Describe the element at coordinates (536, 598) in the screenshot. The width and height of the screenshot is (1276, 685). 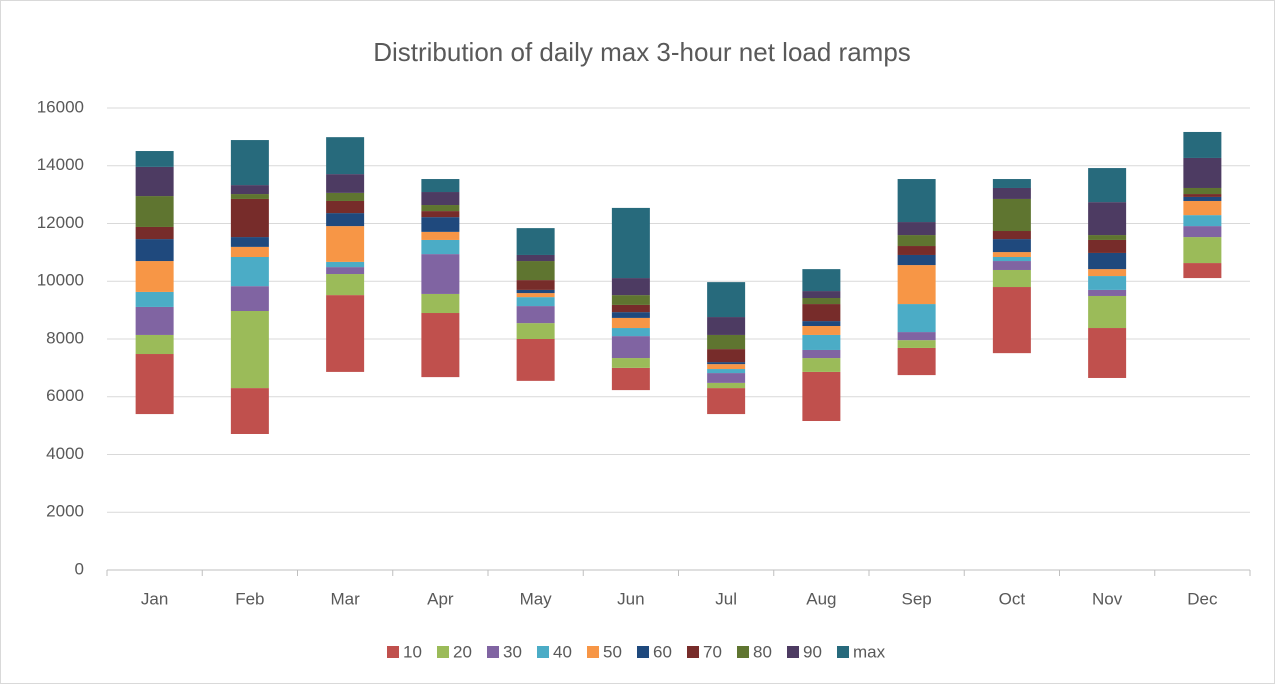
I see `x-tick-label: May` at that location.